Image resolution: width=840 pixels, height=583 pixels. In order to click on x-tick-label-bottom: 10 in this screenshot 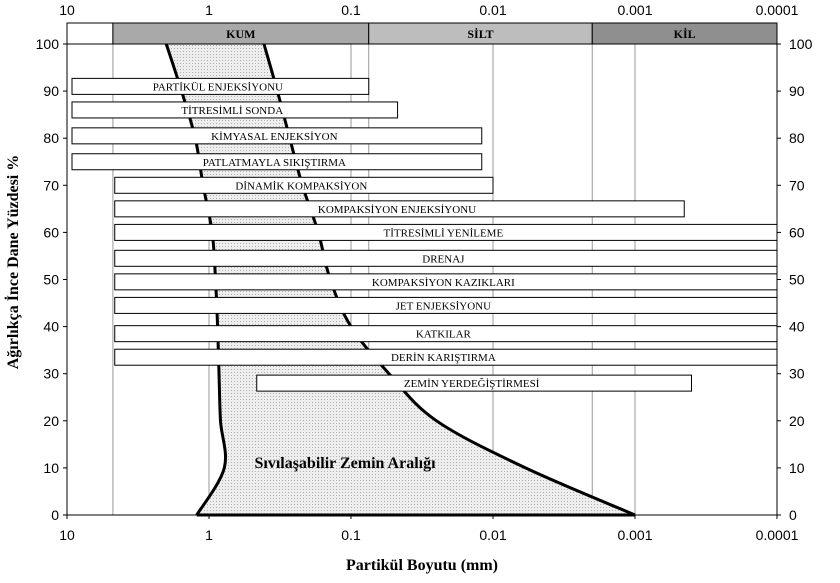, I will do `click(67, 535)`.